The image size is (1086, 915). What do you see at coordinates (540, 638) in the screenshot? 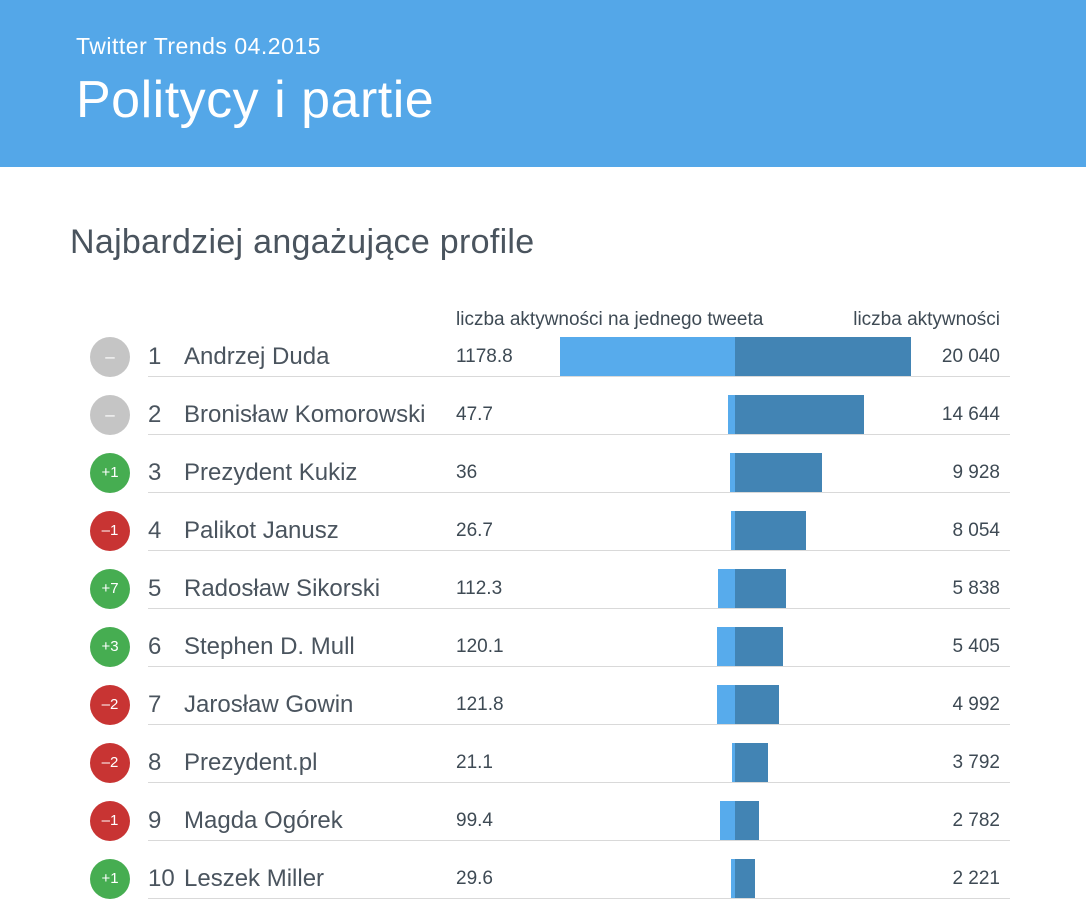
I see `table-row: +3 6 Stephen D. Mull 120.1 5 405` at bounding box center [540, 638].